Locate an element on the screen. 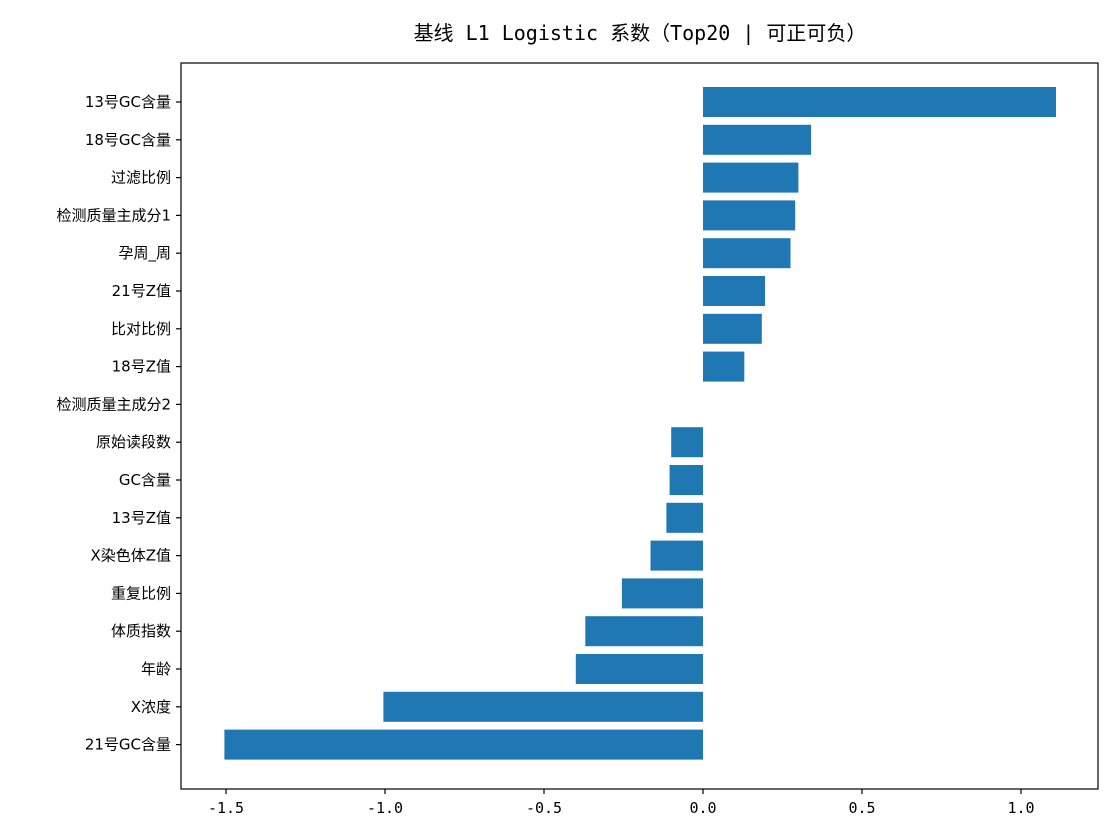 This screenshot has width=1120, height=840. y-tick-label-5: 21号Z值 is located at coordinates (141, 291).